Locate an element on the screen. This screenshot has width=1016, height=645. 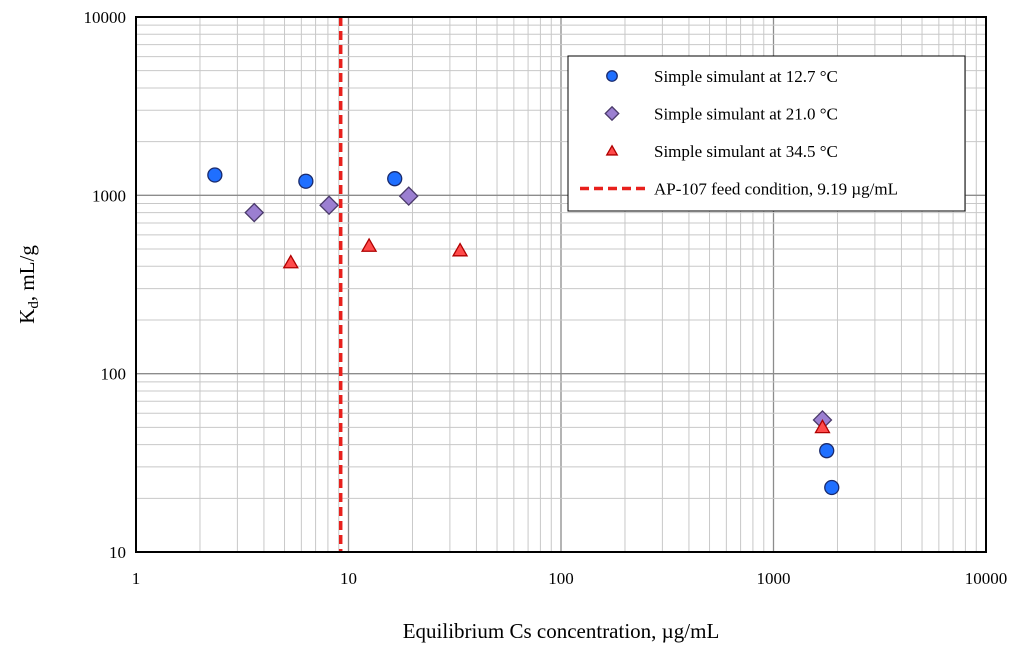
legend-item: Simple simulant at 21.0 °C is located at coordinates (721, 114).